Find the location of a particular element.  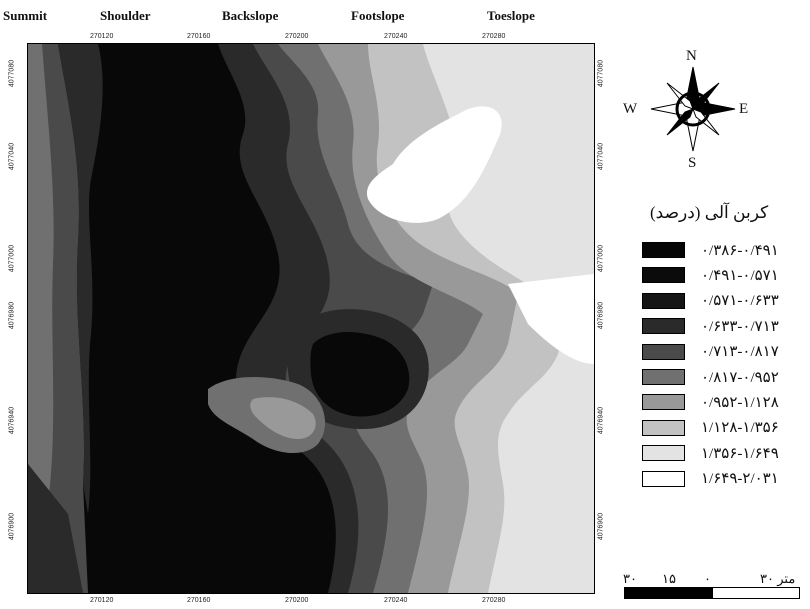

legend-label: ۱/۶۴۹-۲/۰۳۱ is located at coordinates (740, 478).